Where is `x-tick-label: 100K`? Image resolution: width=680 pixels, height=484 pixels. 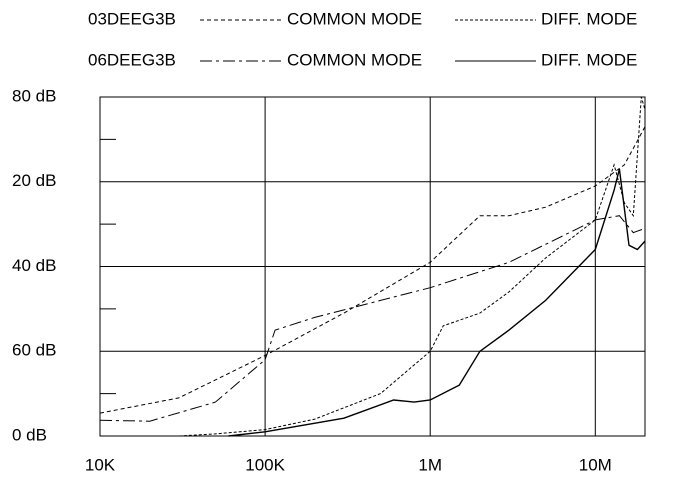 x-tick-label: 100K is located at coordinates (265, 464).